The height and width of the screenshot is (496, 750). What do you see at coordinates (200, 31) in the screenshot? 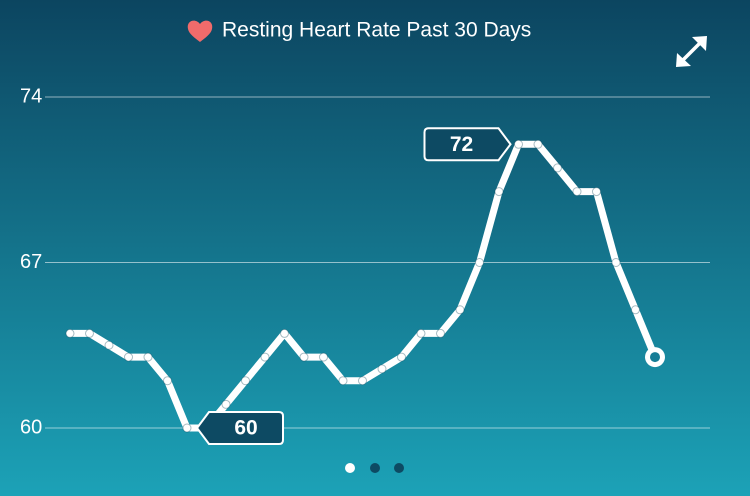
I see `heart-icon` at bounding box center [200, 31].